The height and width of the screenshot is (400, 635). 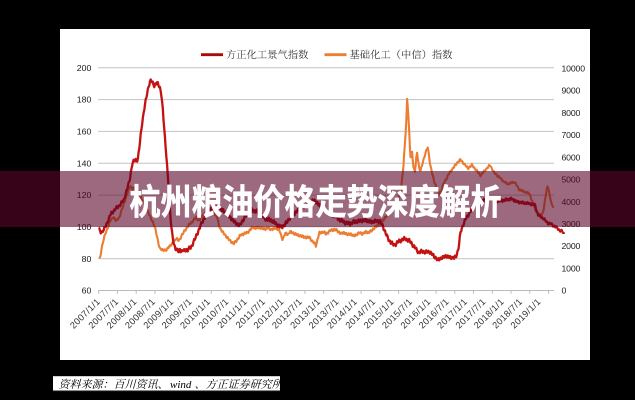 I want to click on svg-text: 10000, so click(x=574, y=69).